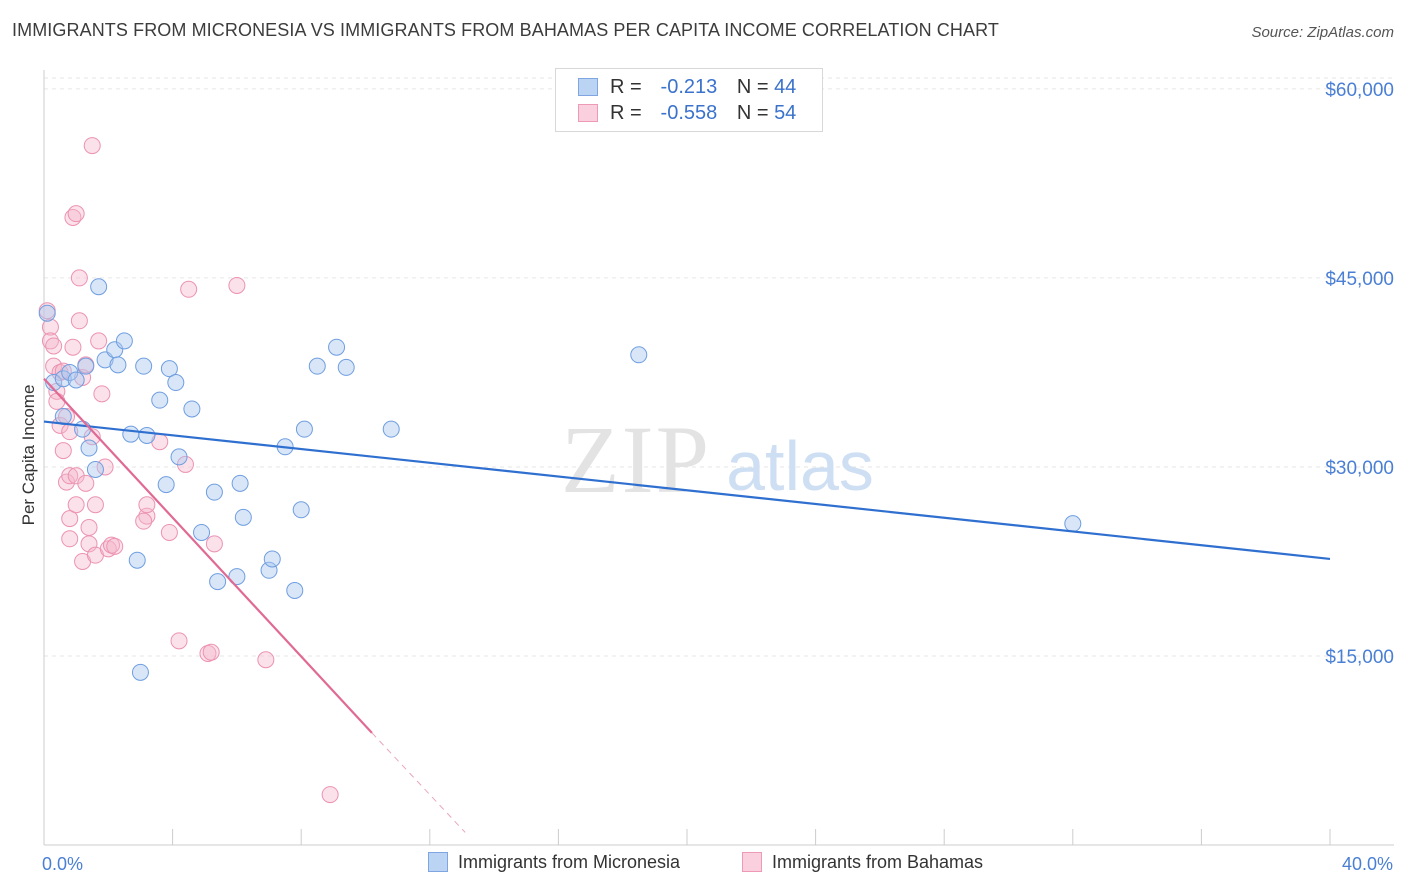 This screenshot has height=892, width=1406. I want to click on legend-row-bahamas: R = -0.558 N = 54, so click(687, 114).